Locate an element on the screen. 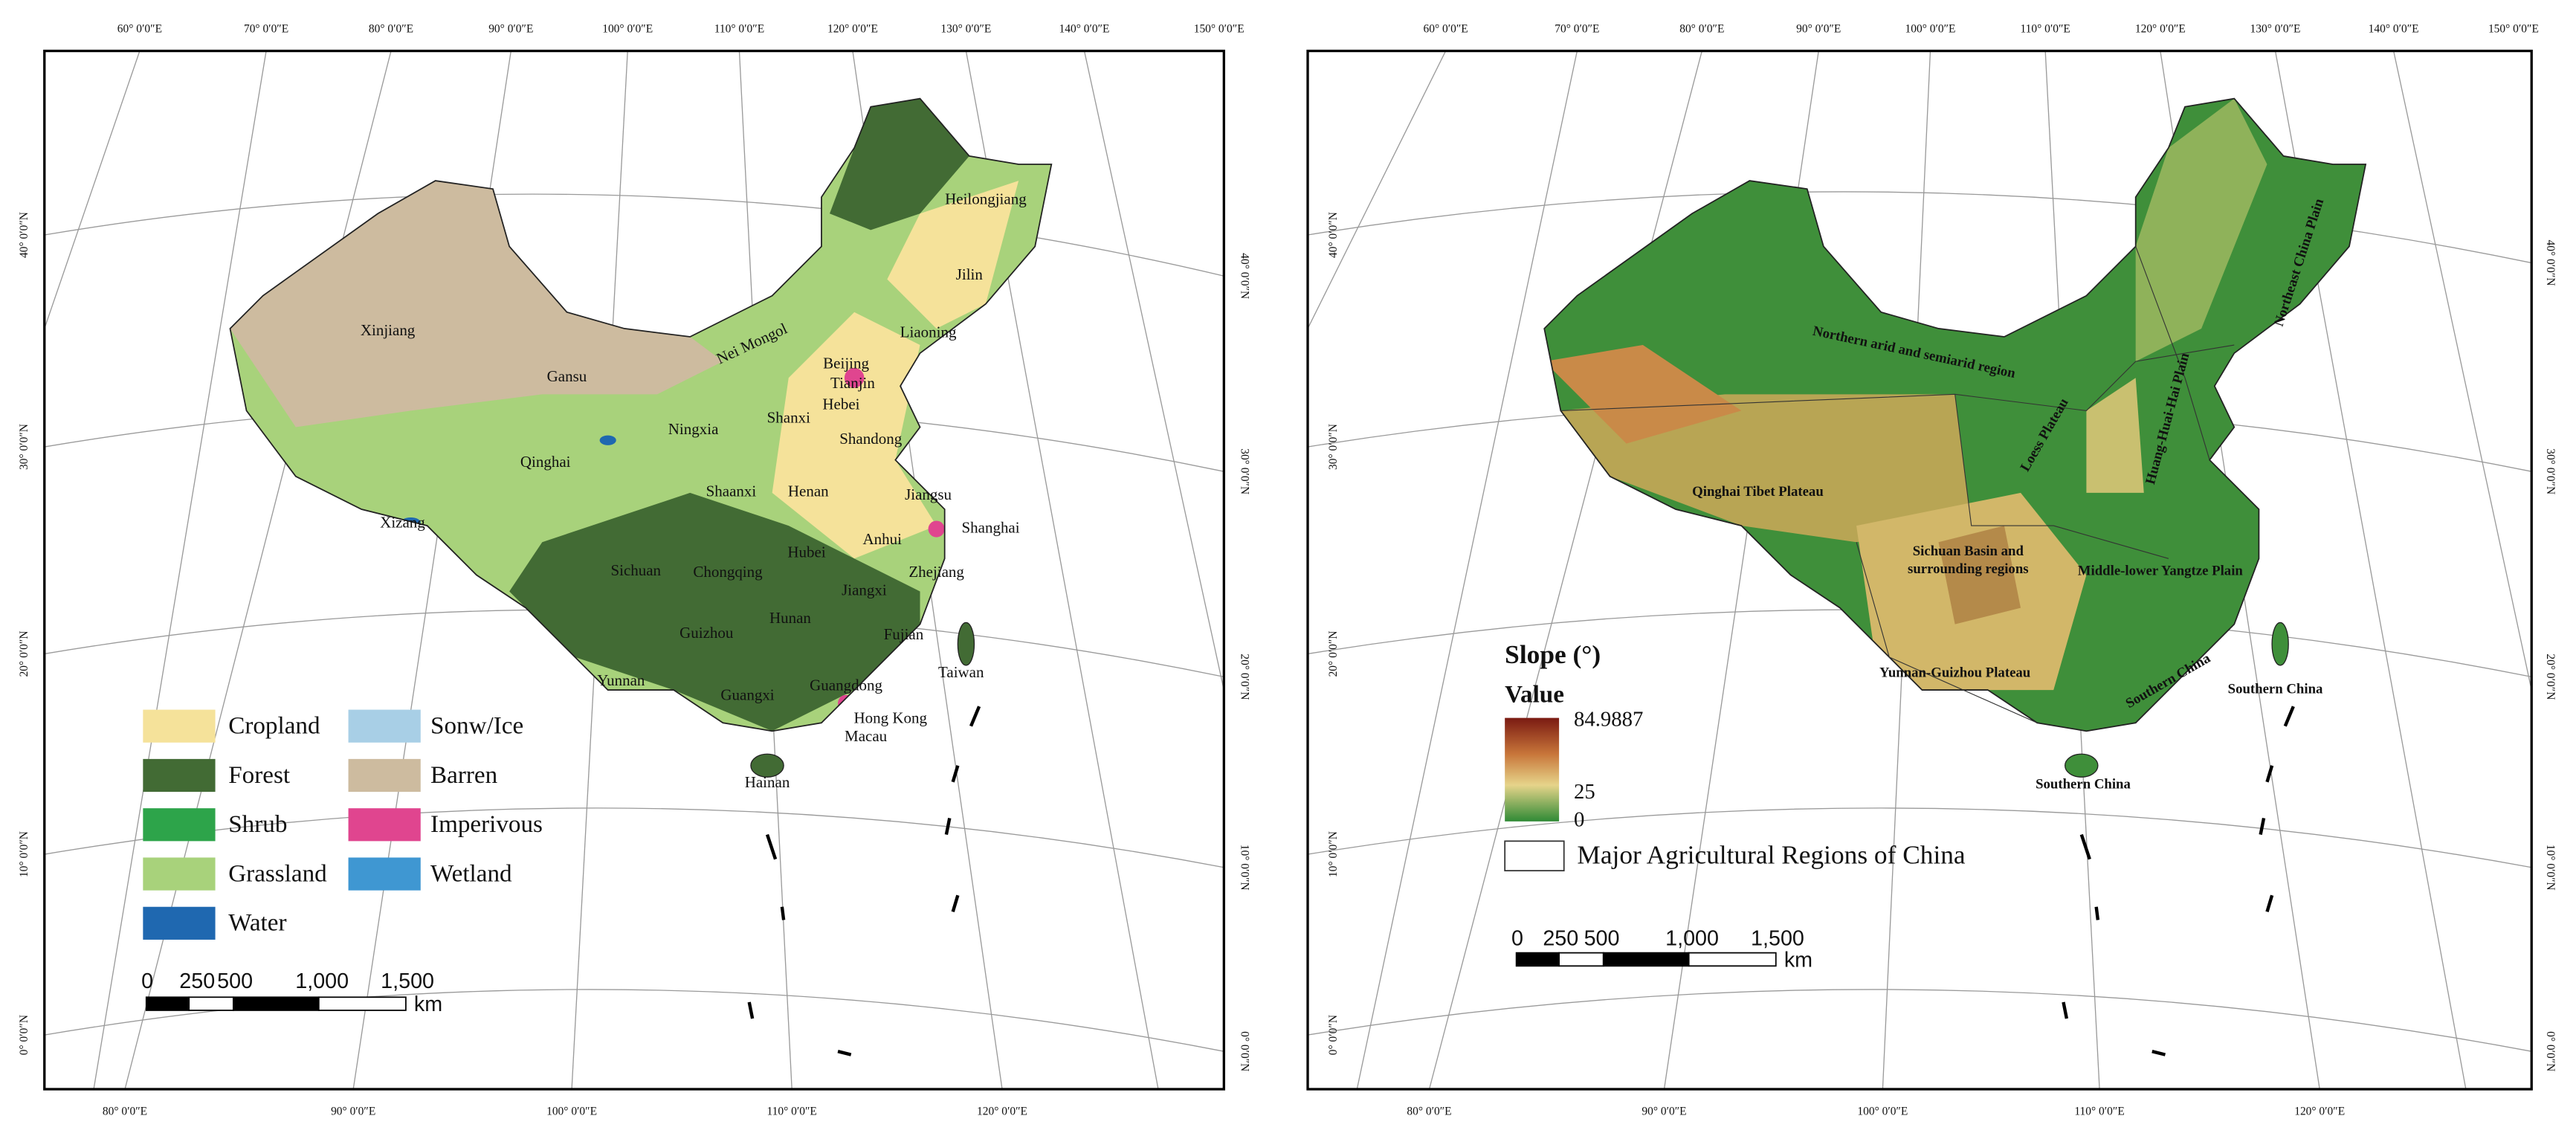  legend-label: Sonw/Ice is located at coordinates (476, 726).